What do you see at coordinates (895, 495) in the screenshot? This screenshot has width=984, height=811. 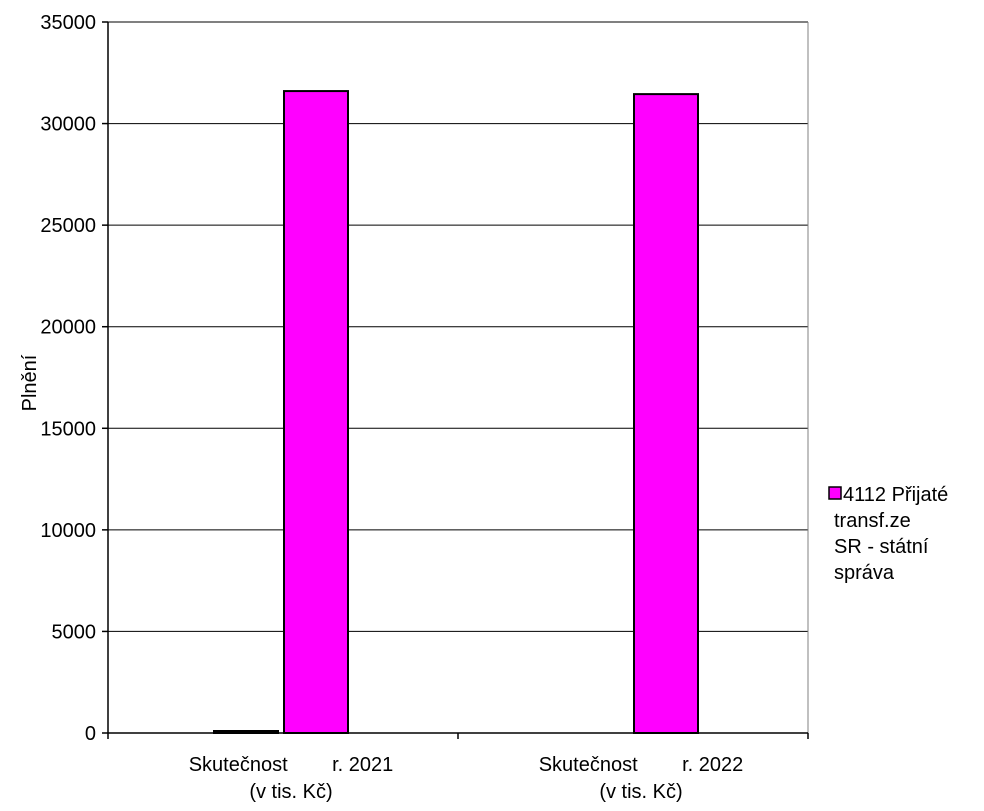 I see `legend-label: 4112 Přijaté` at bounding box center [895, 495].